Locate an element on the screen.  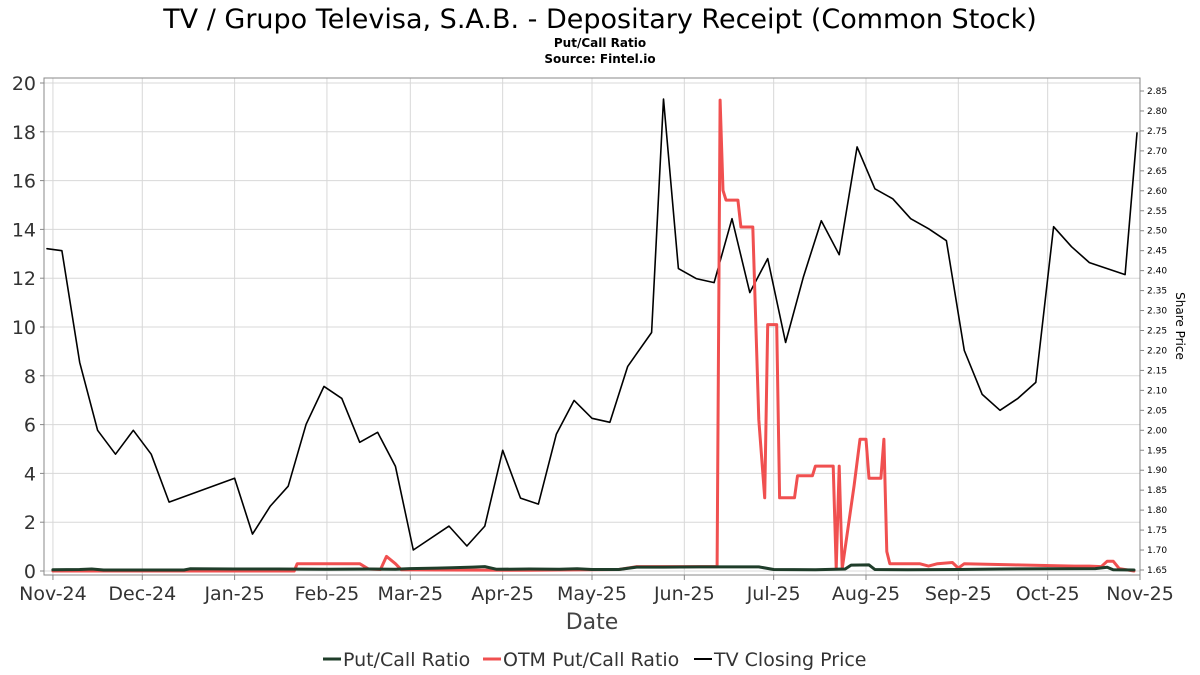
legend-item-otm-put-call-ratio: OTM Put/Call Ratio is located at coordinates (581, 660).